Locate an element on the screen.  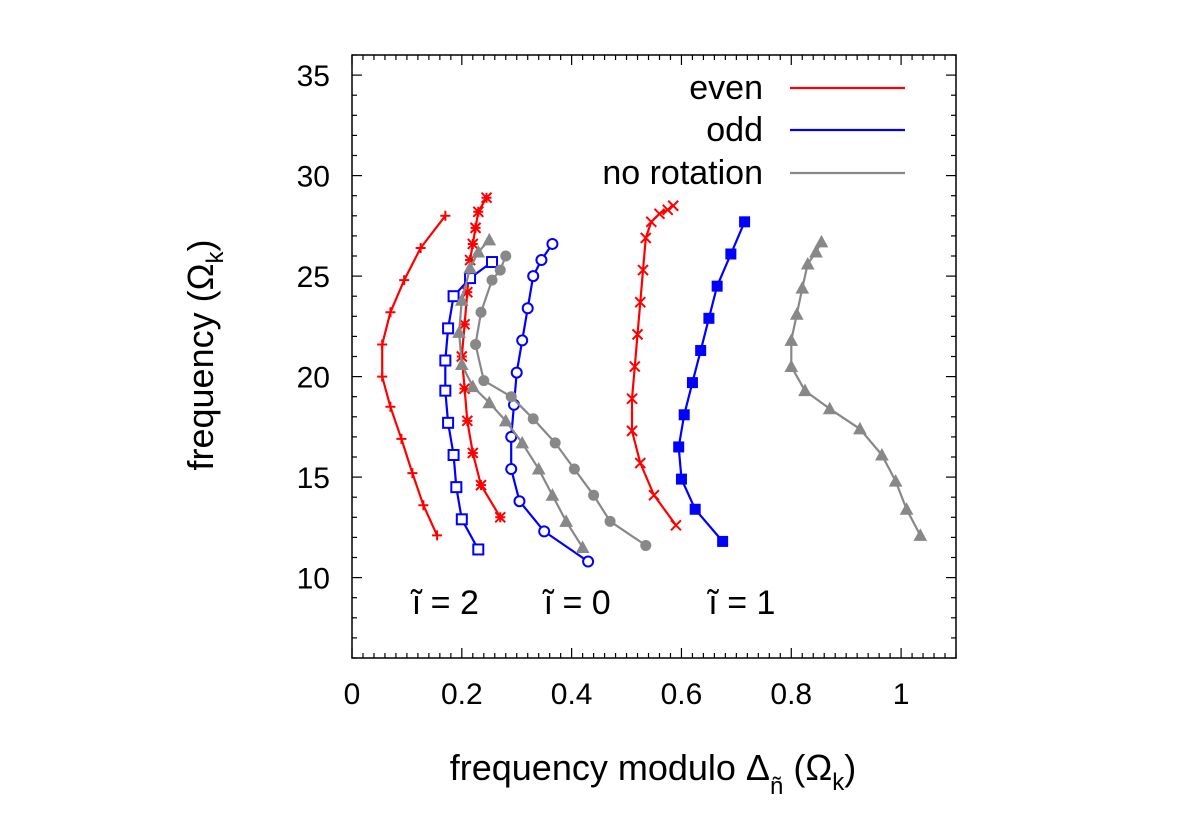
y-axis-title: frequency (Ωk) is located at coordinates (204, 355).